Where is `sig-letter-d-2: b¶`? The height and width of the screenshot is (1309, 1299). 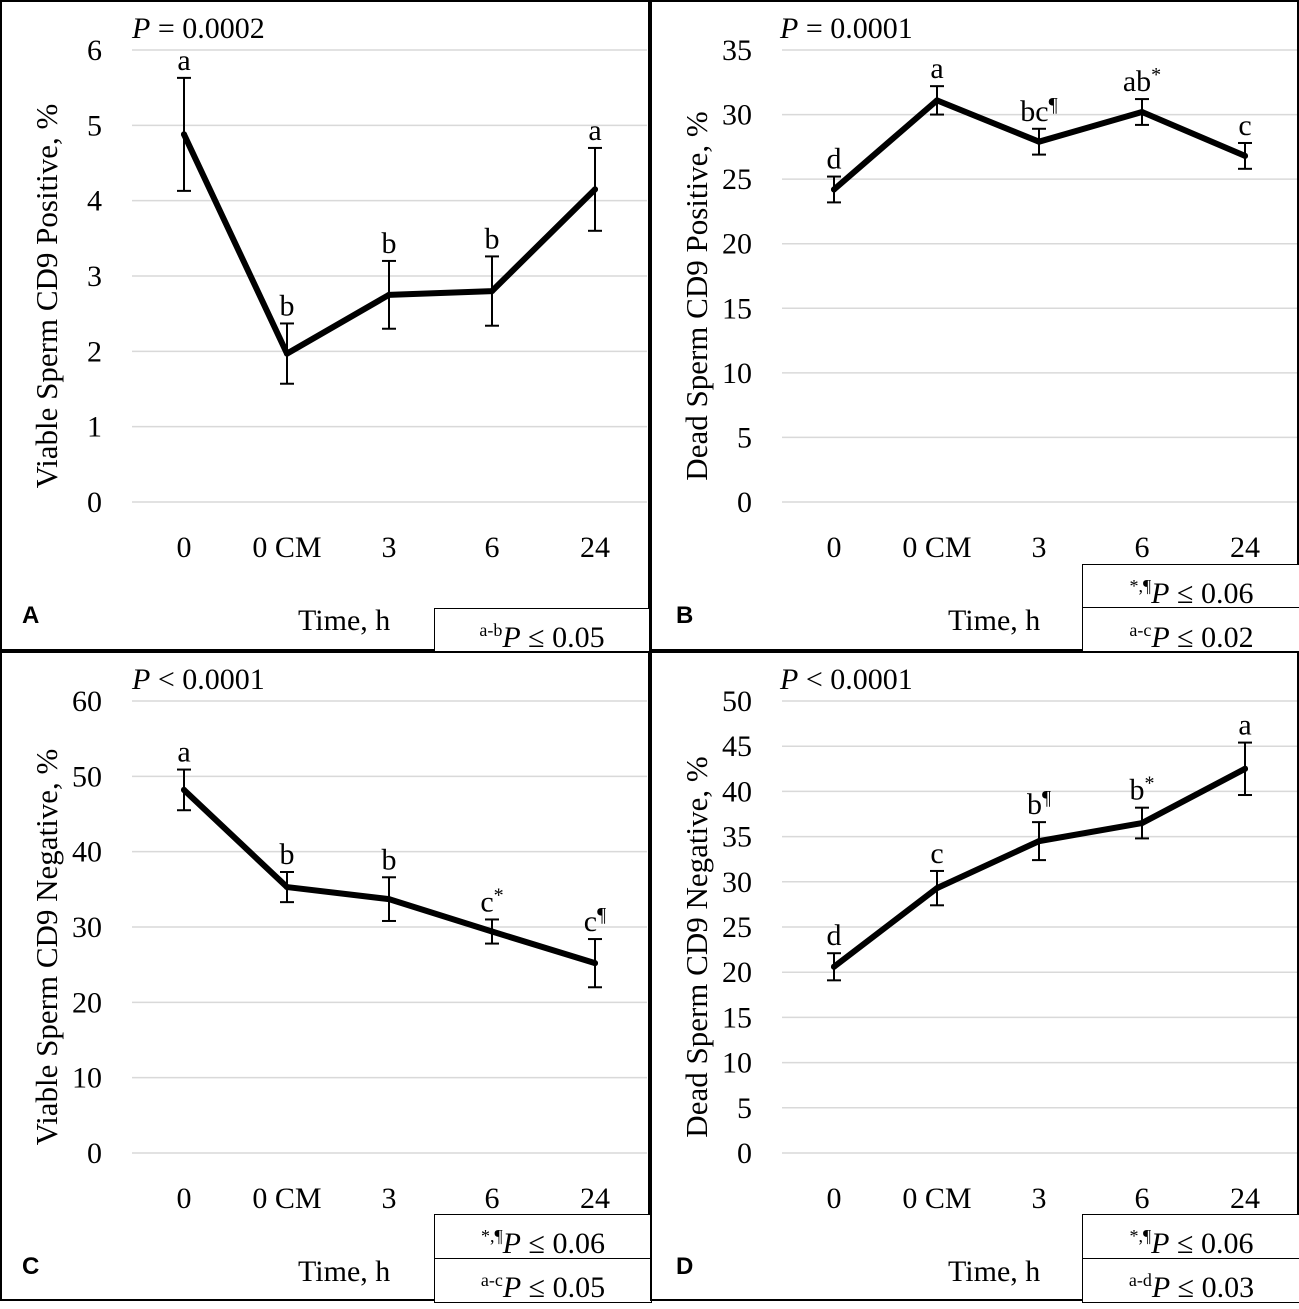
sig-letter-d-2: b¶ is located at coordinates (1039, 804).